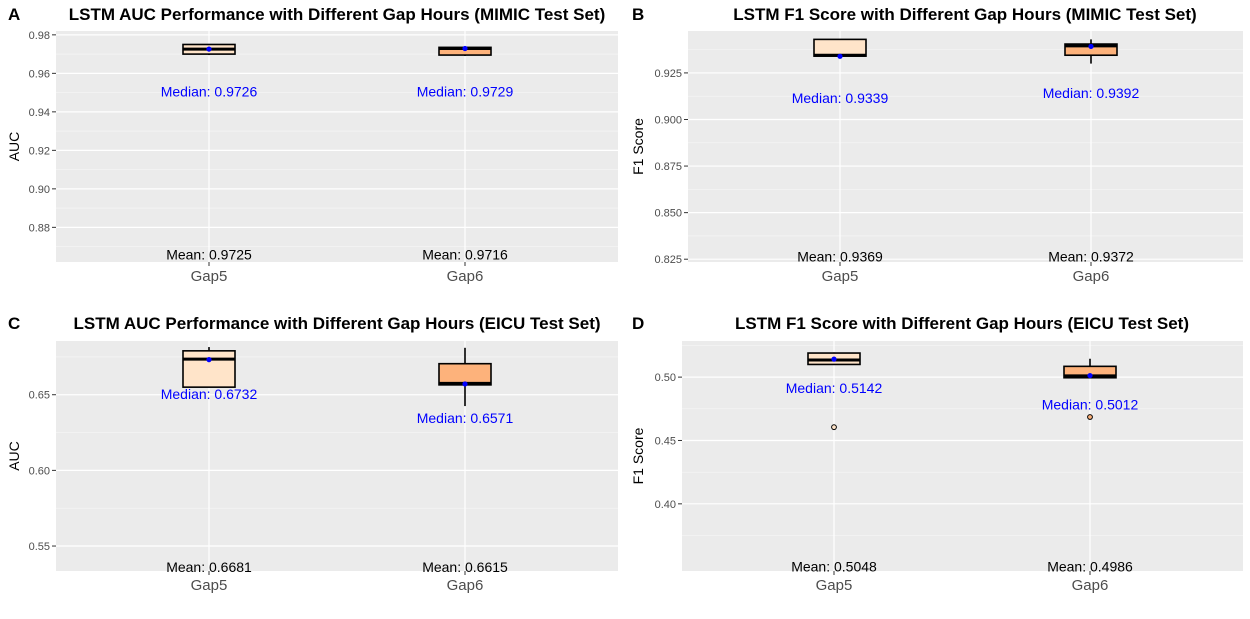 The height and width of the screenshot is (619, 1250). I want to click on y-tick-label: 0.65, so click(39, 396).